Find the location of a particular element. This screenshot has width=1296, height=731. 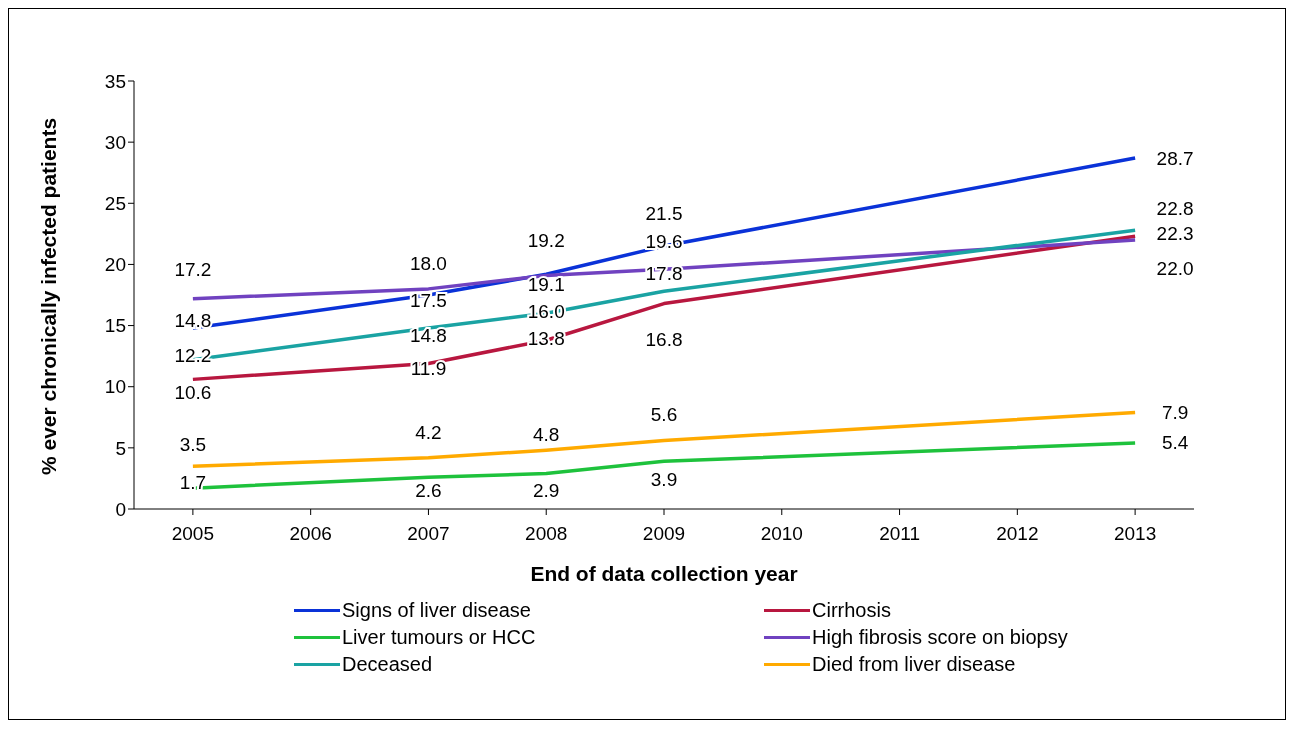

data-label: 5.4 is located at coordinates (1175, 443).